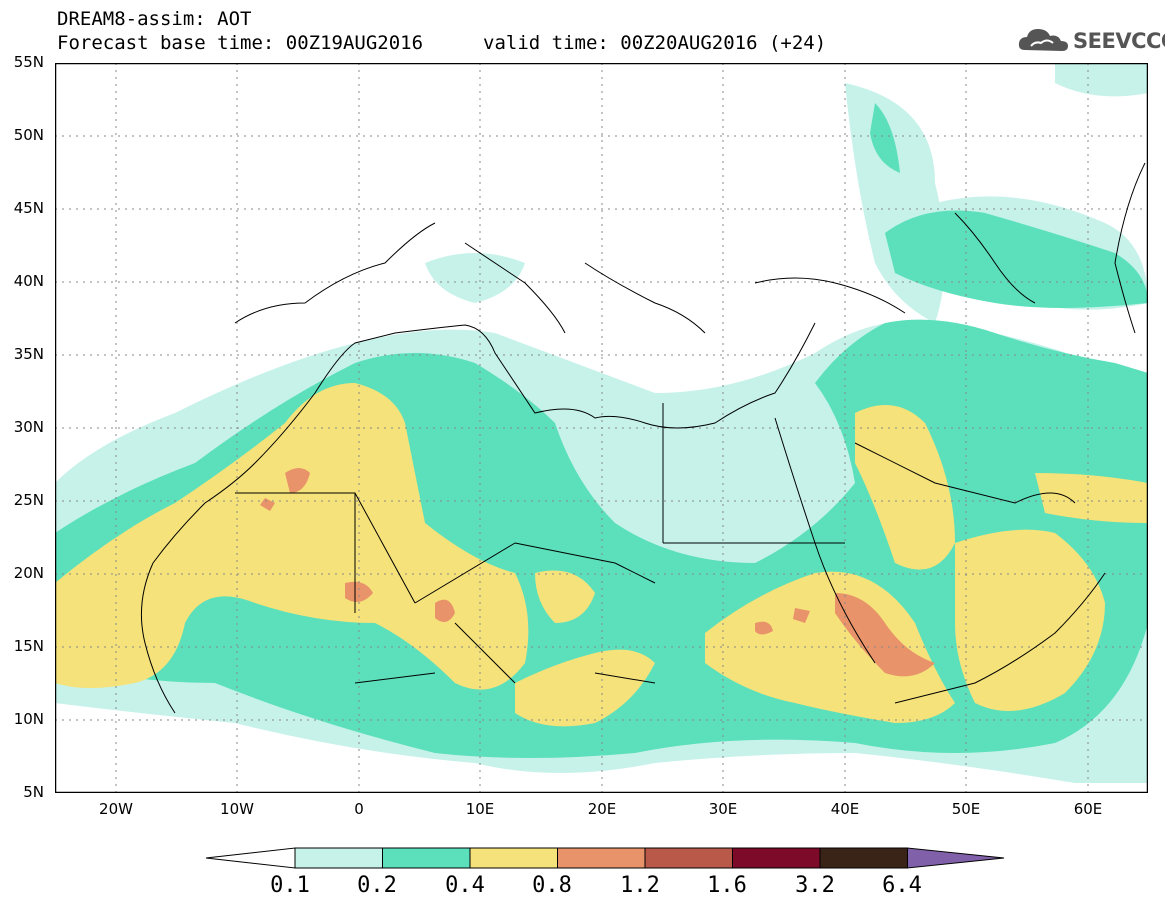 Image resolution: width=1165 pixels, height=905 pixels. I want to click on seevccc-logo: SEEVCCC, so click(1091, 40).